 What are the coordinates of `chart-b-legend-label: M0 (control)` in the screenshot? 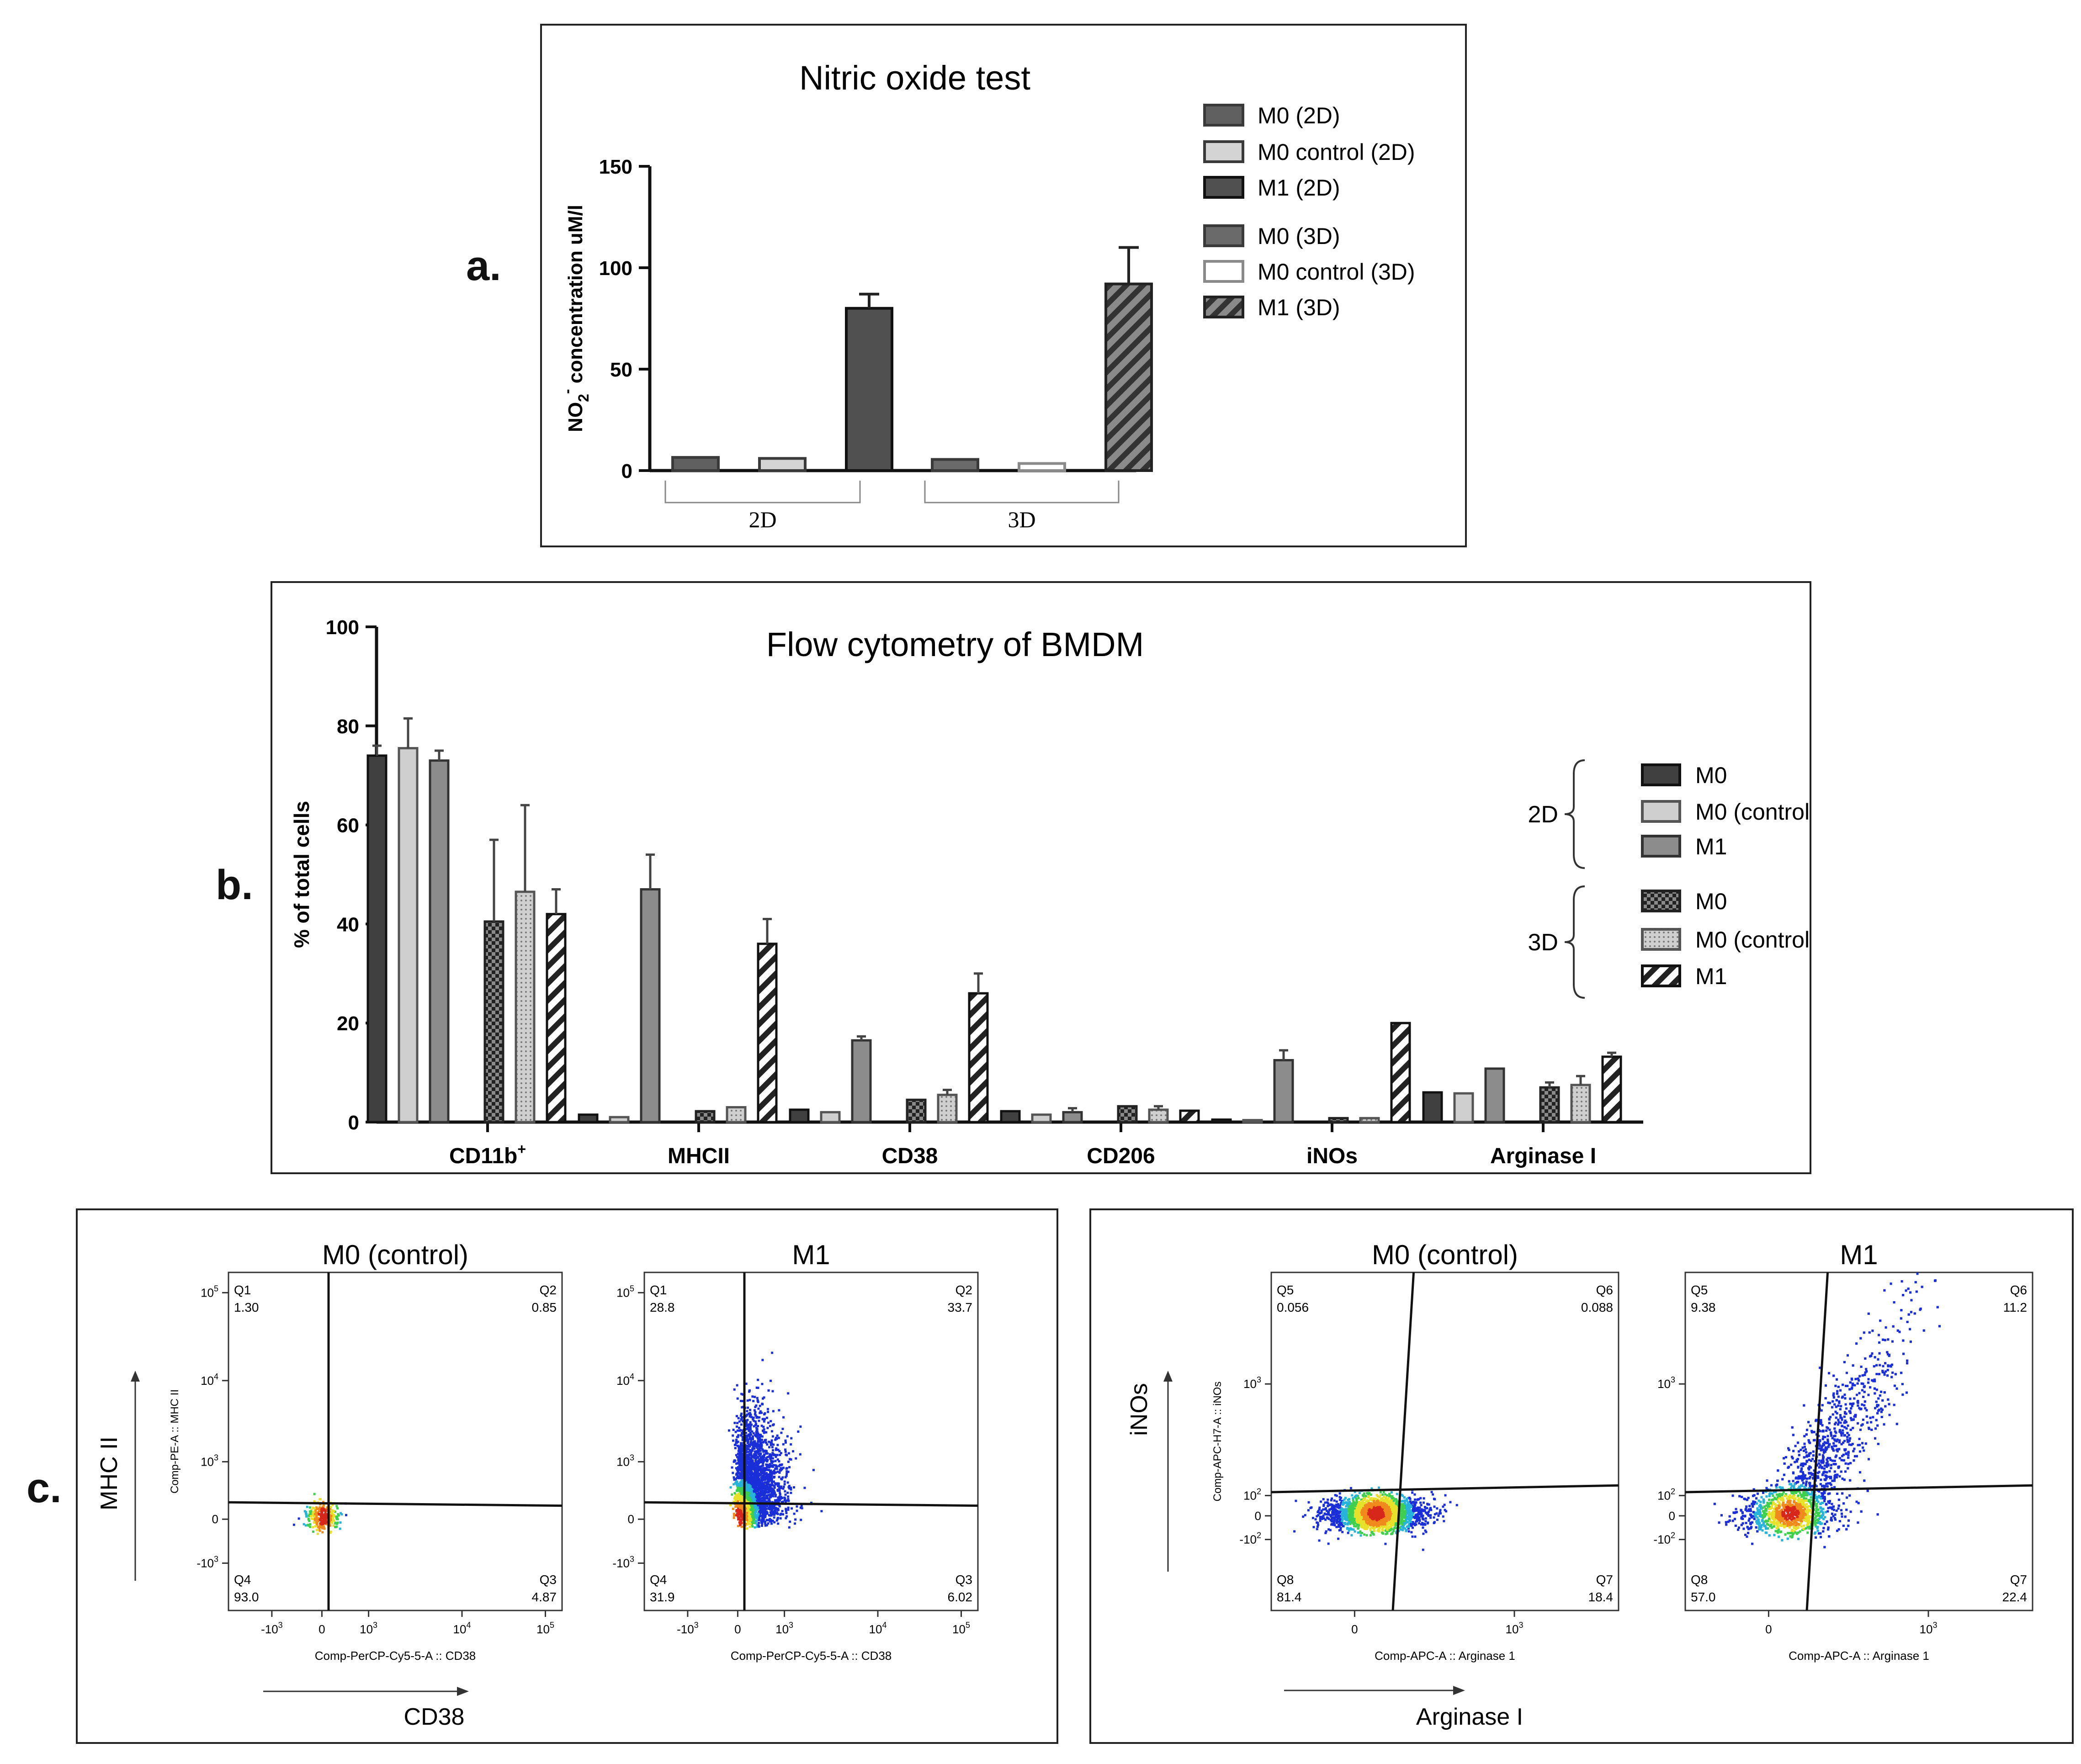 It's located at (1752, 940).